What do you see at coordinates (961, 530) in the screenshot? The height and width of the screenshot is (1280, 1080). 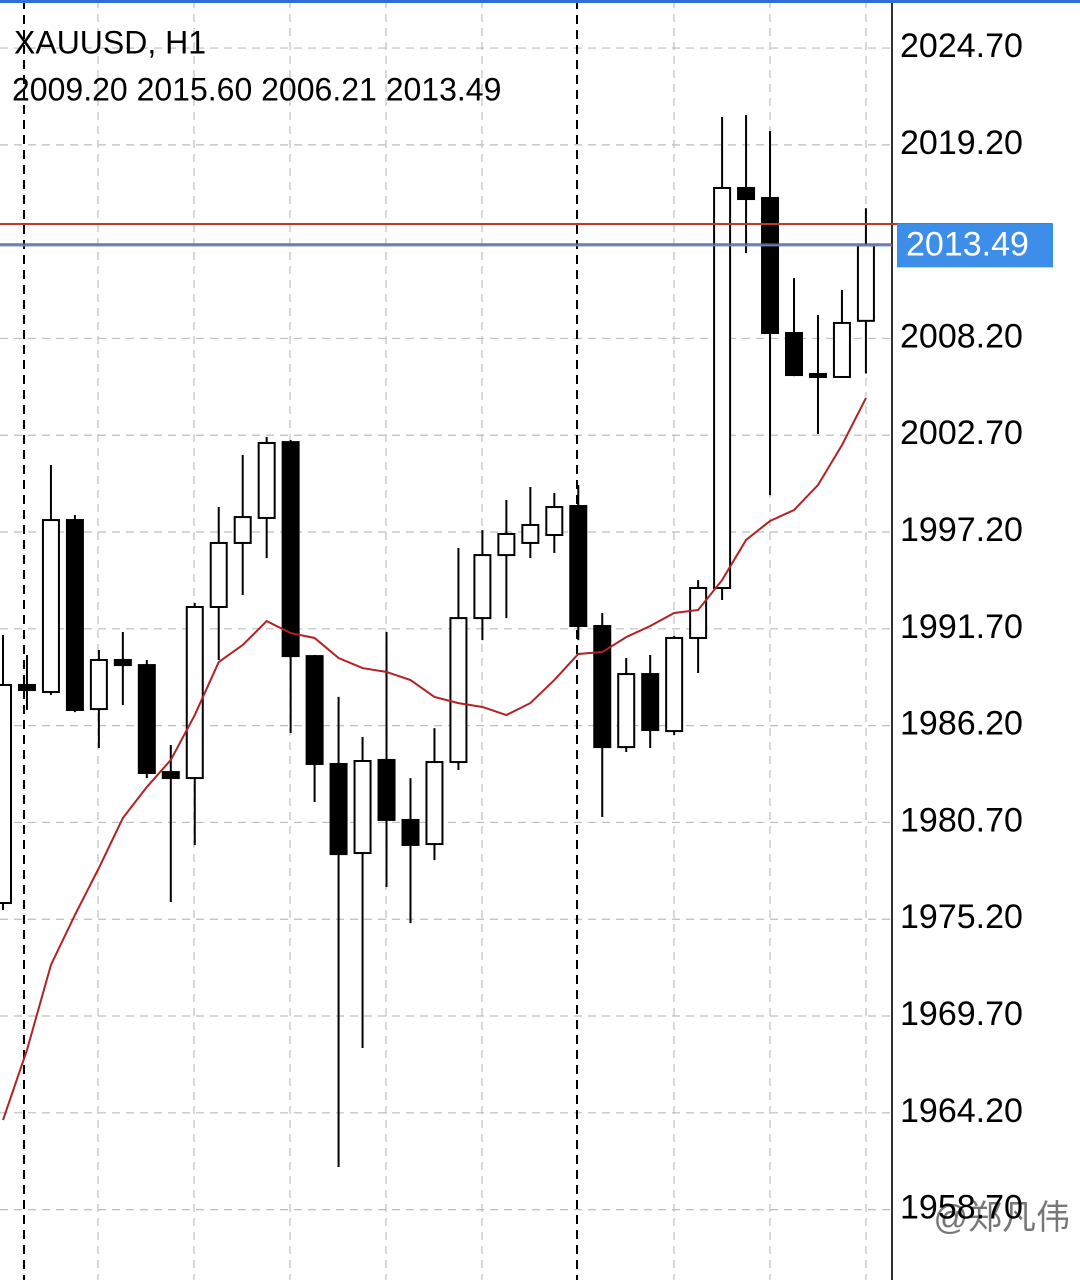 I see `y-tick-label: 1997.20` at bounding box center [961, 530].